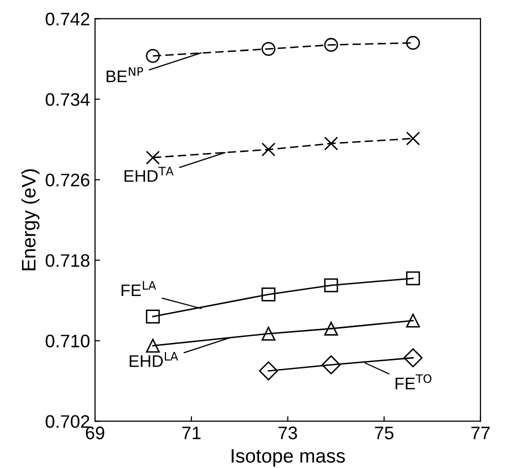  Describe the element at coordinates (68, 260) in the screenshot. I see `y-tick-label: 0.718` at that location.